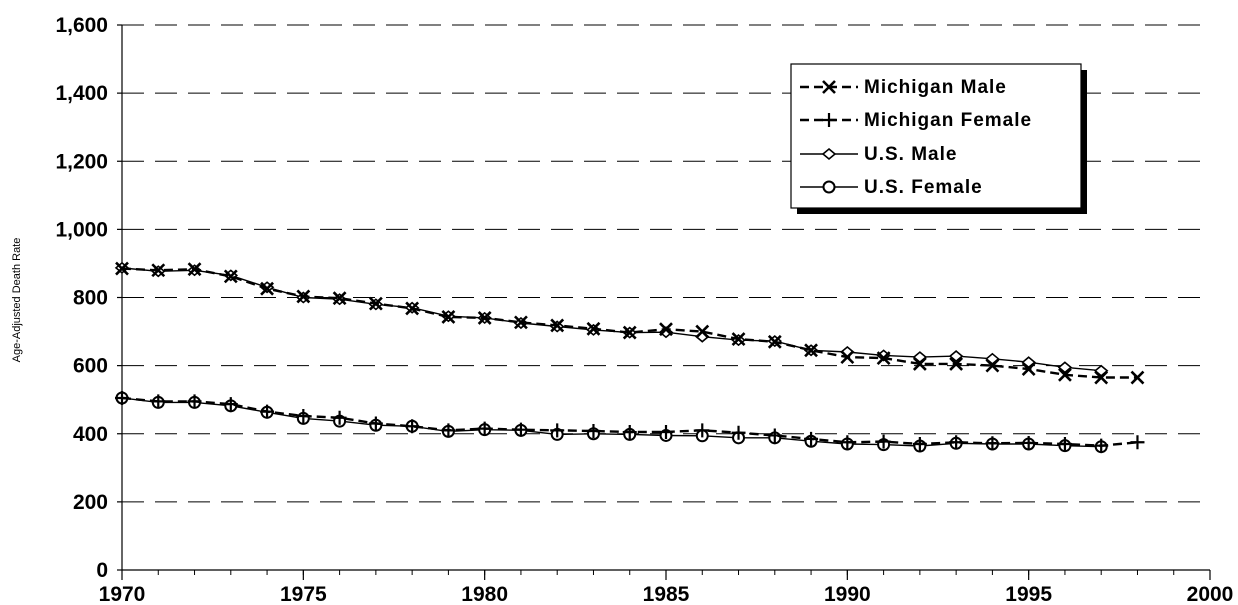  I want to click on y-tick-label: 1,000, so click(81, 229).